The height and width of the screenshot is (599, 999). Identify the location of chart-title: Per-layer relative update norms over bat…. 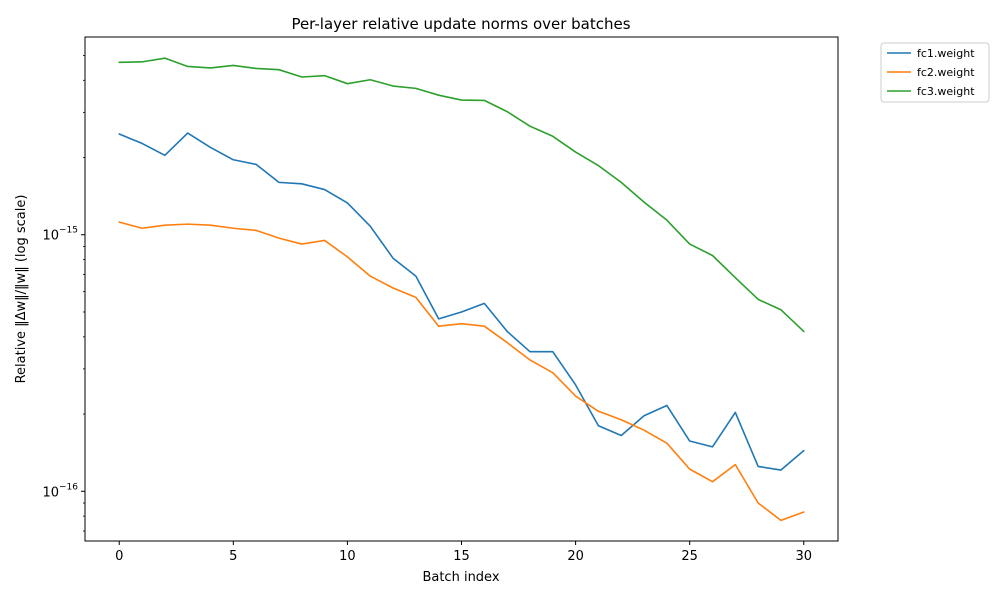
(460, 24).